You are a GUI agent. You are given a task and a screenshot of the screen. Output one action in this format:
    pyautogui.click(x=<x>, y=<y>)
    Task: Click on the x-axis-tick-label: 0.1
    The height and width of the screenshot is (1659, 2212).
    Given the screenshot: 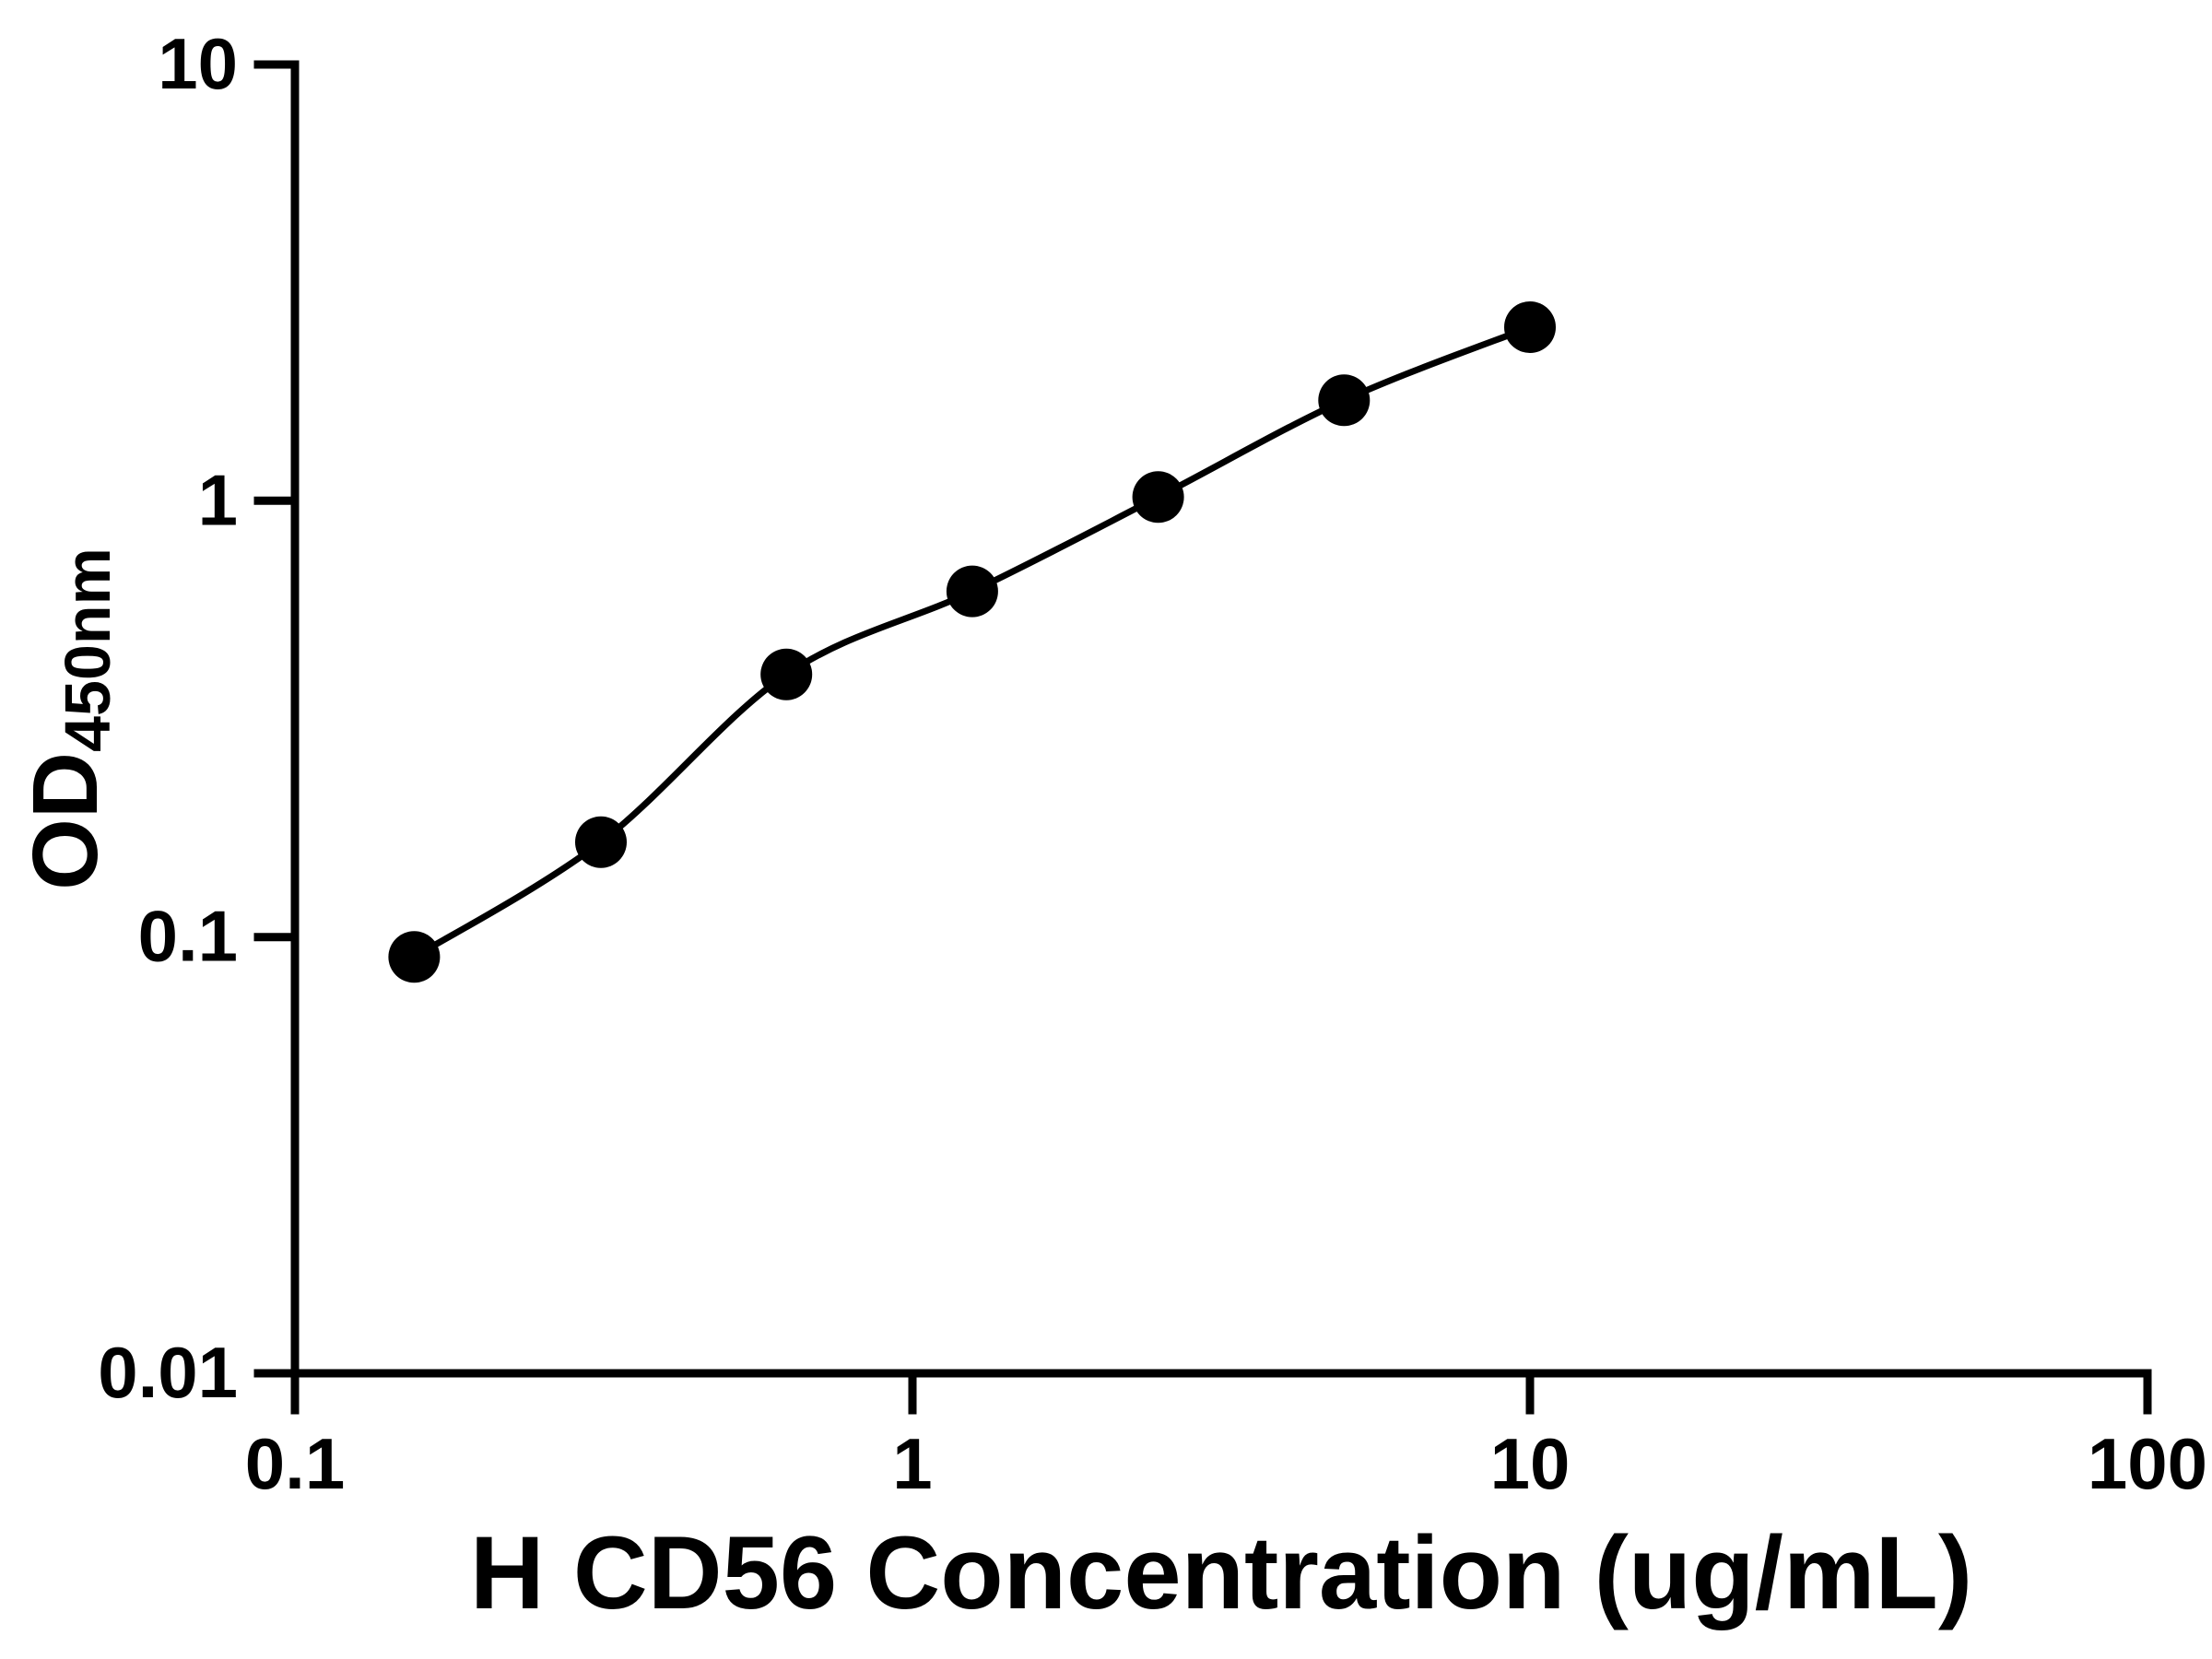 What is the action you would take?
    pyautogui.click(x=295, y=1463)
    